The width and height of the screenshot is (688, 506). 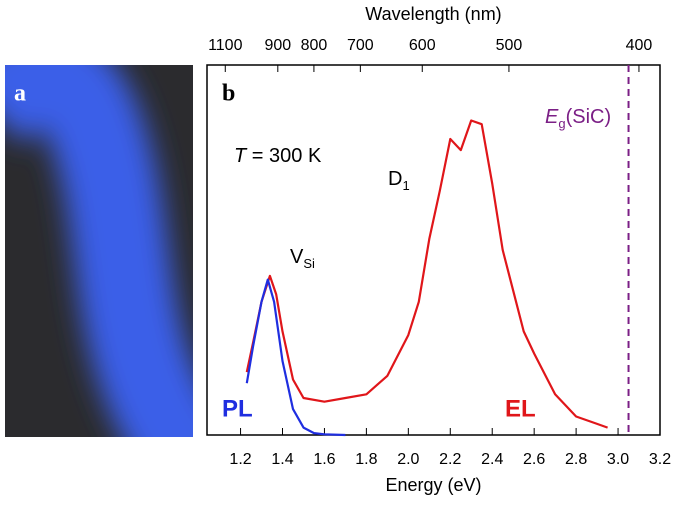 What do you see at coordinates (277, 45) in the screenshot?
I see `x2-tick-label: 900` at bounding box center [277, 45].